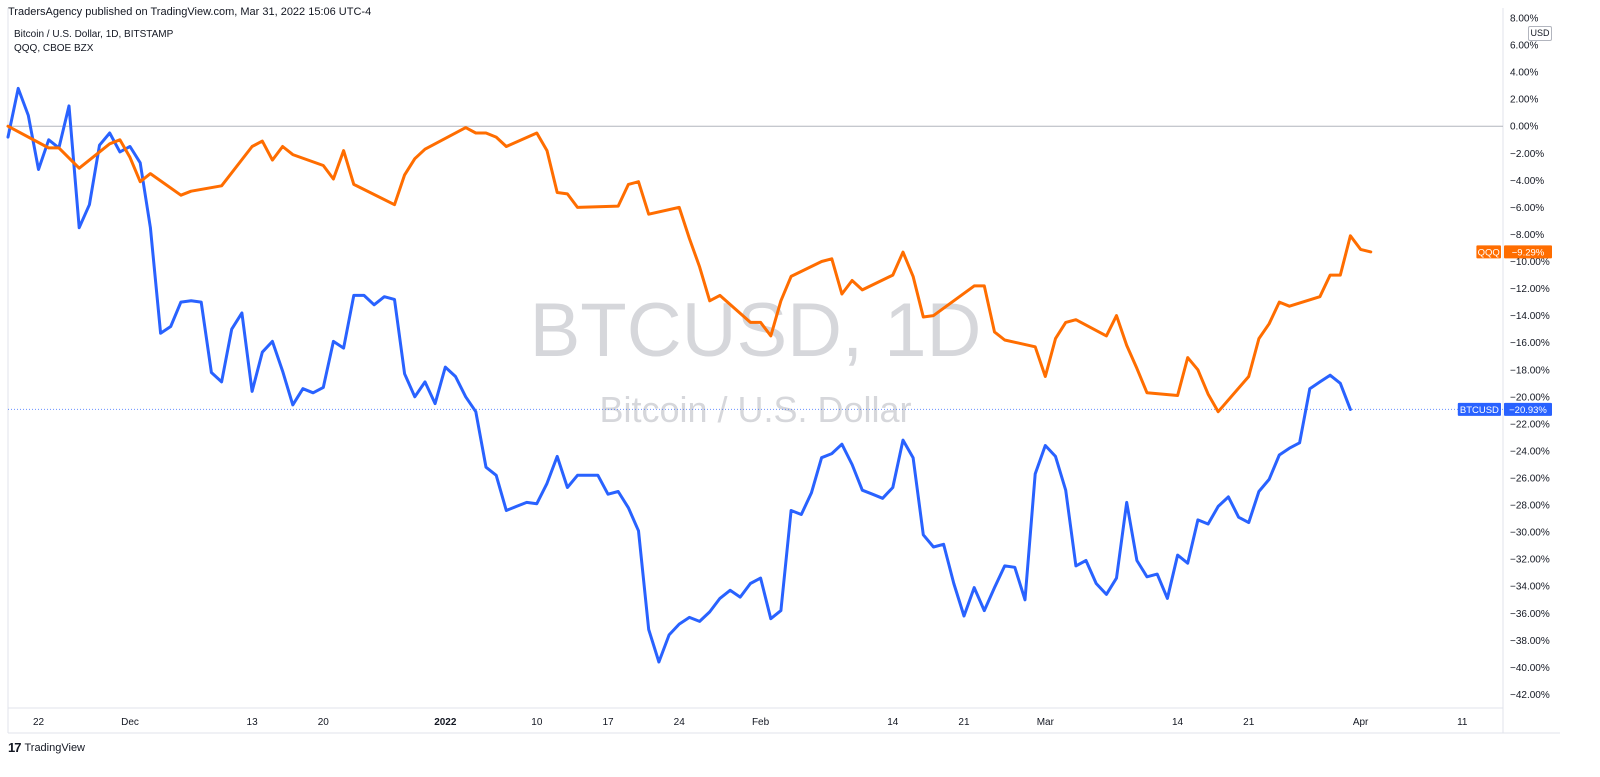  Describe the element at coordinates (1524, 73) in the screenshot. I see `y-tick-label: 4.00%` at that location.